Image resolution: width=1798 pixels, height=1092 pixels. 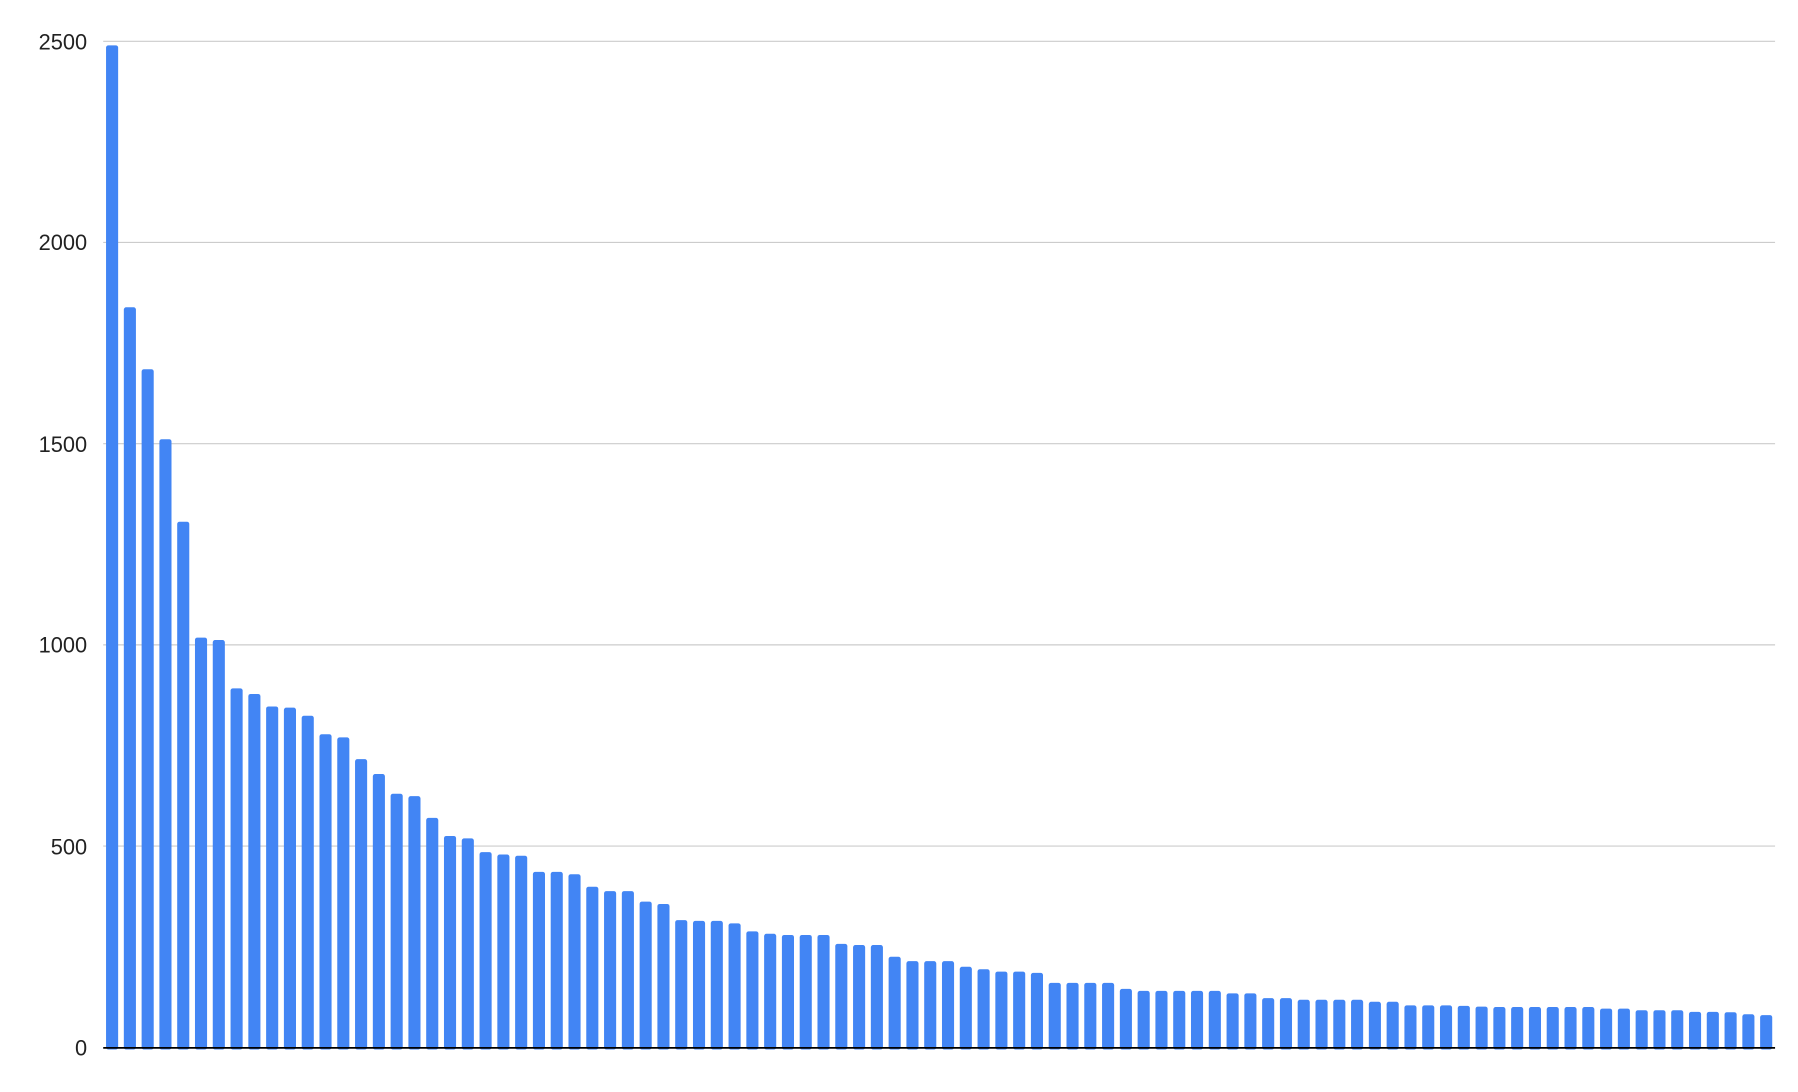 What do you see at coordinates (81, 1047) in the screenshot?
I see `y-tick-label: 0` at bounding box center [81, 1047].